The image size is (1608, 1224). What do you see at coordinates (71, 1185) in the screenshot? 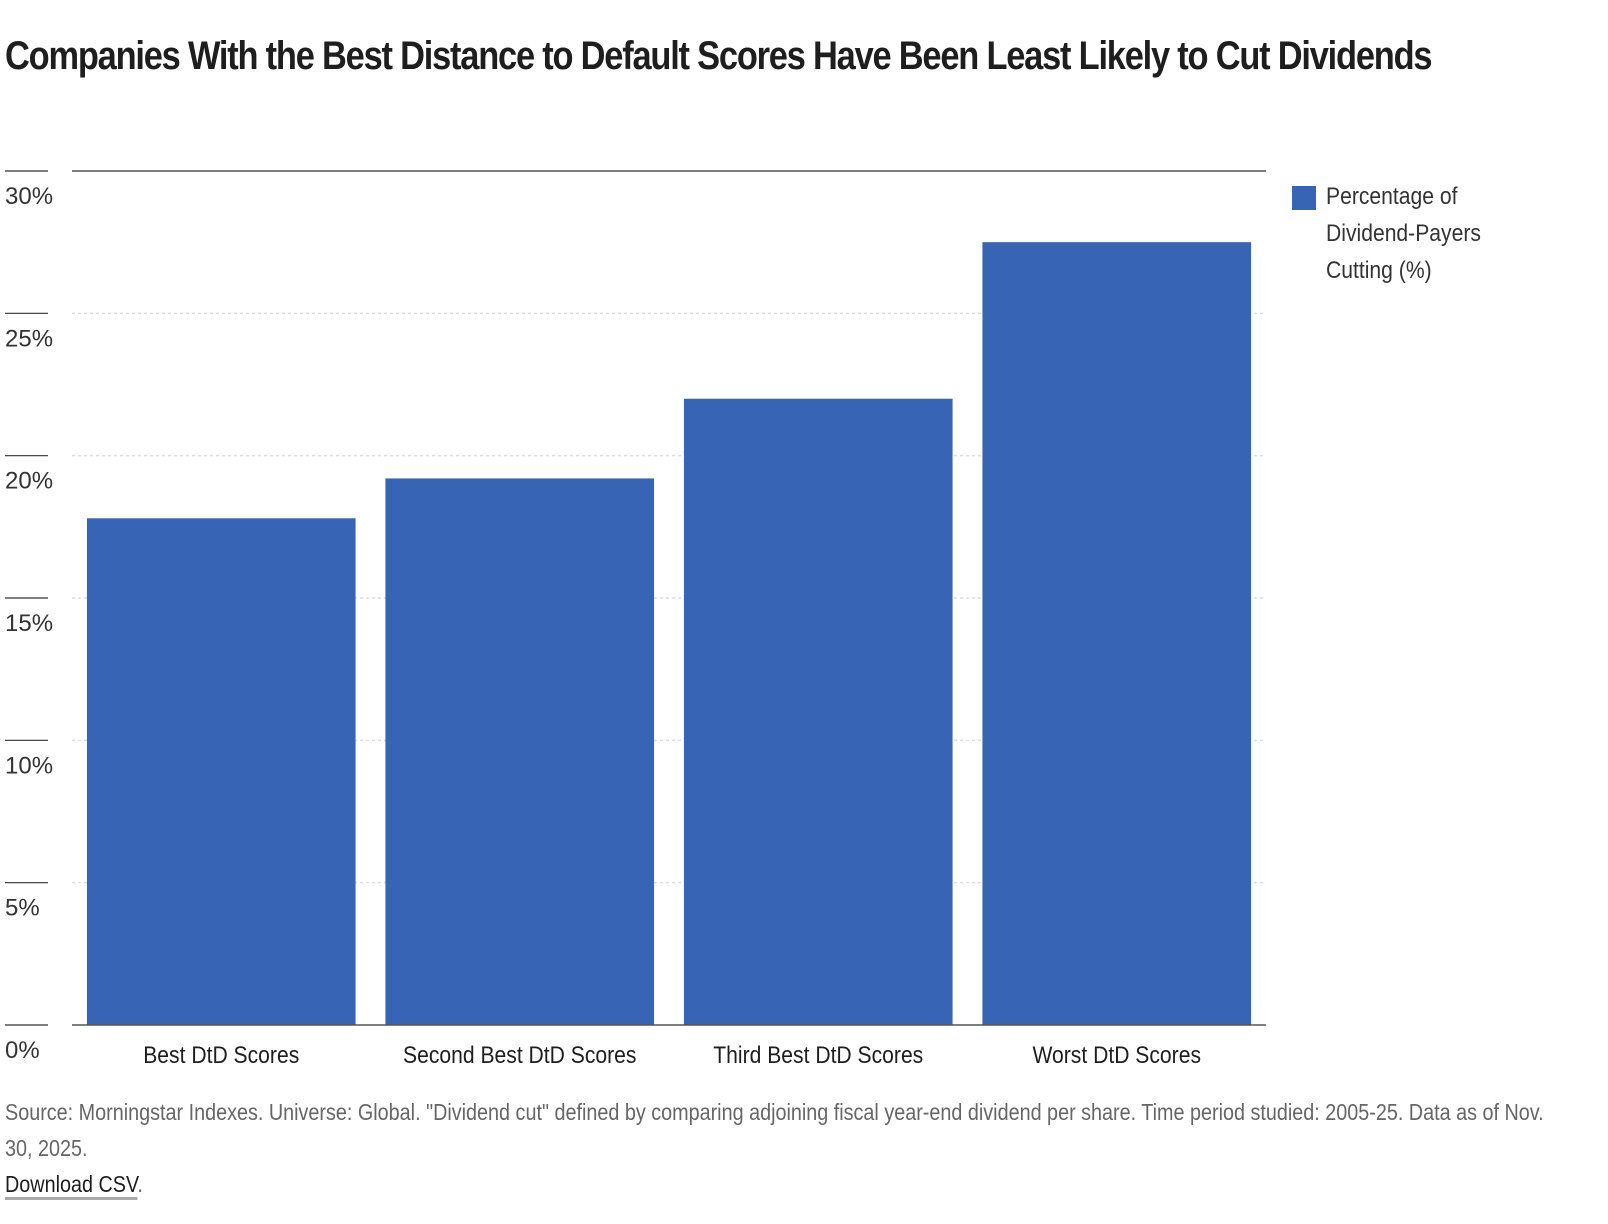
I see `download-csv-link: Download CSV` at bounding box center [71, 1185].